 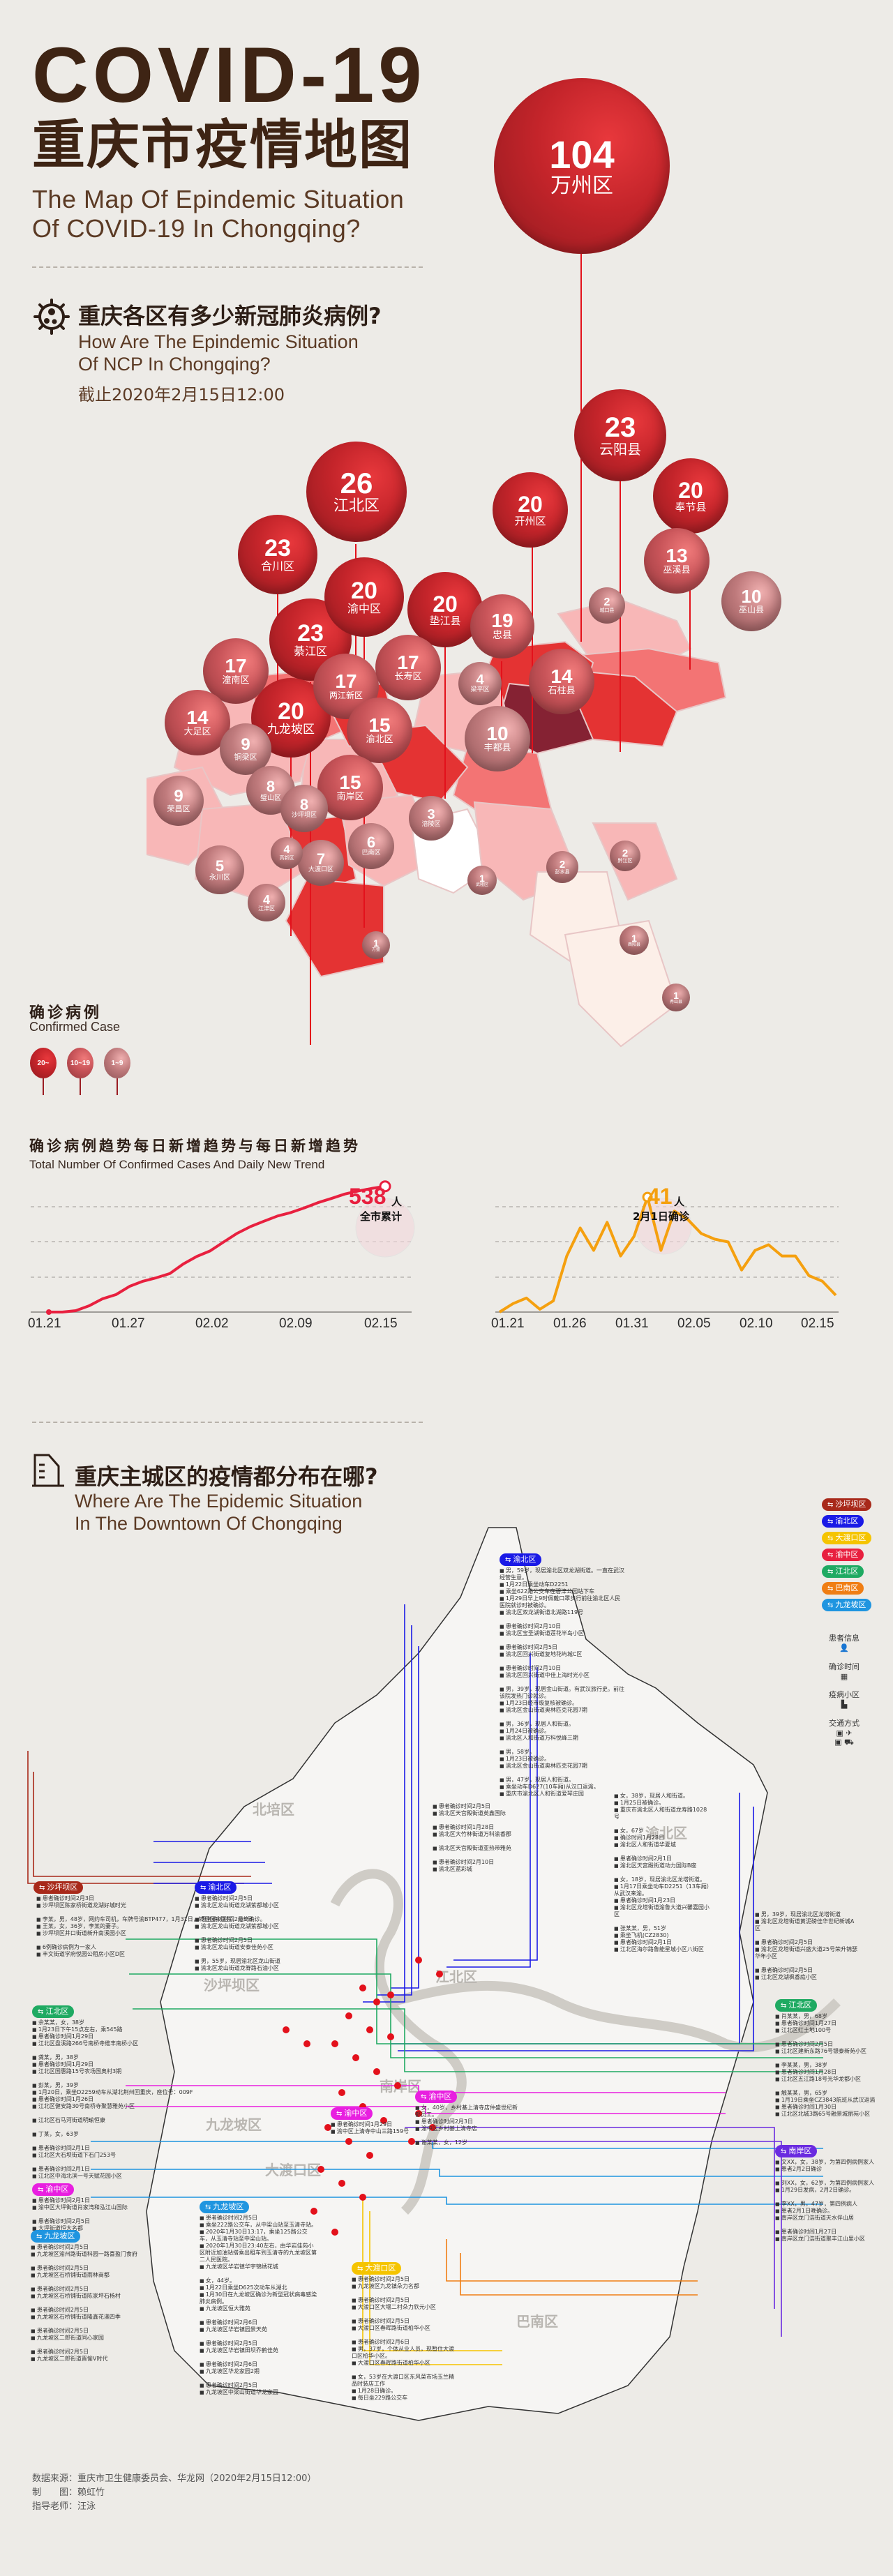 What do you see at coordinates (431, 825) in the screenshot?
I see `bubble-label: 涪陵区` at bounding box center [431, 825].